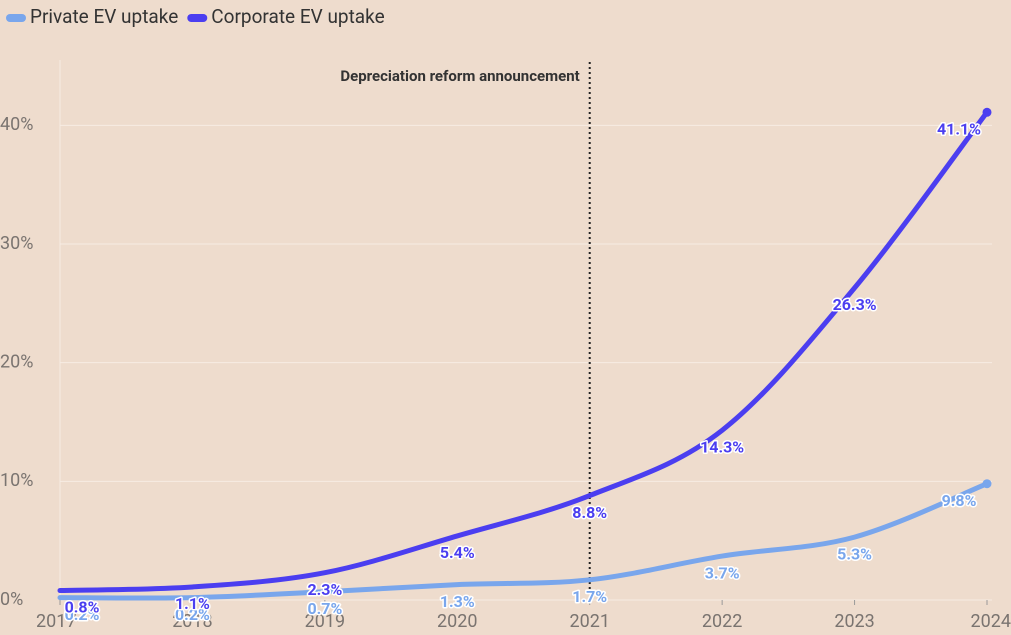 The width and height of the screenshot is (1011, 635). I want to click on data-label: 8.8%, so click(589, 512).